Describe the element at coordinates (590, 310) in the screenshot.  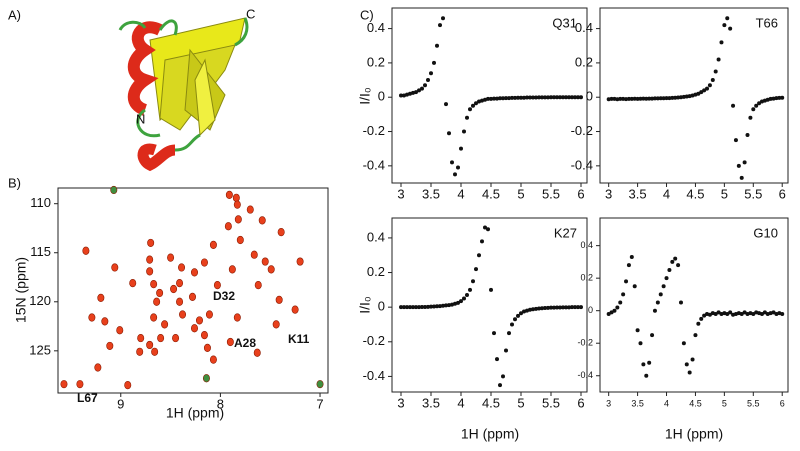
I see `y-tick-label: 0` at that location.